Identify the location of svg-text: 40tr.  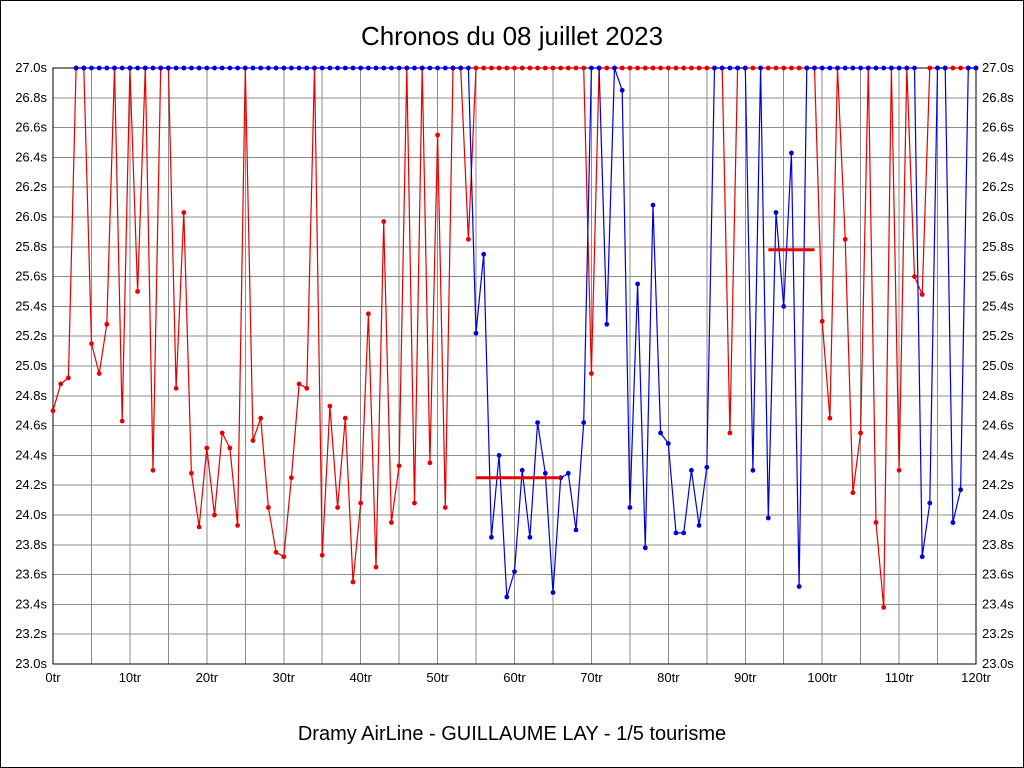
(360, 677).